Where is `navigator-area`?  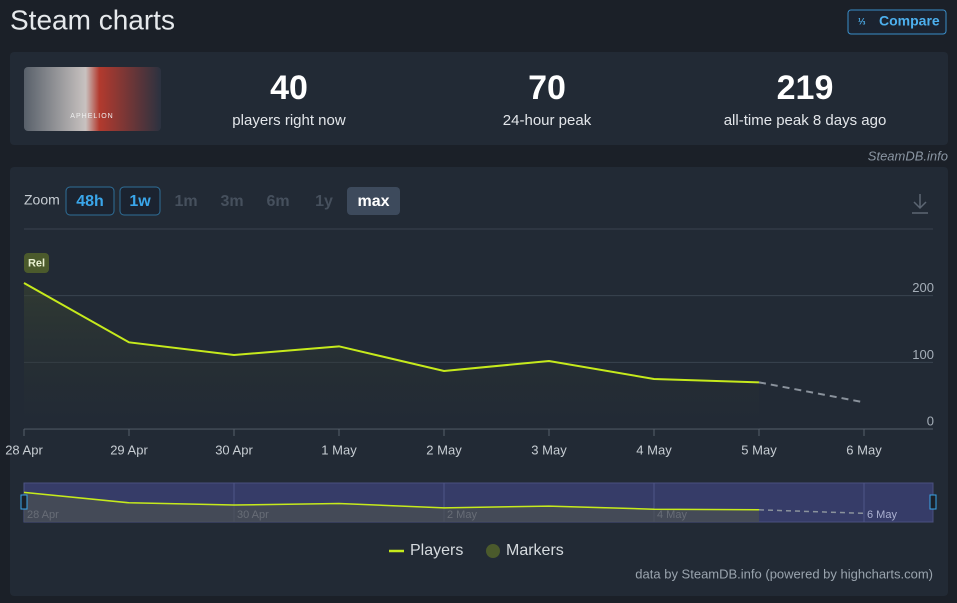 navigator-area is located at coordinates (391, 507).